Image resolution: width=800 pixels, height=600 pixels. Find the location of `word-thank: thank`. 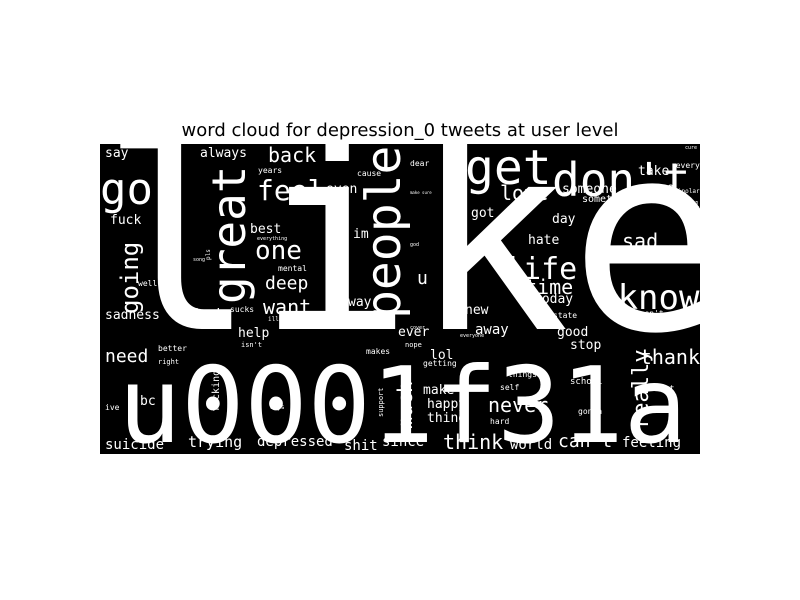

word-thank: thank is located at coordinates (670, 357).